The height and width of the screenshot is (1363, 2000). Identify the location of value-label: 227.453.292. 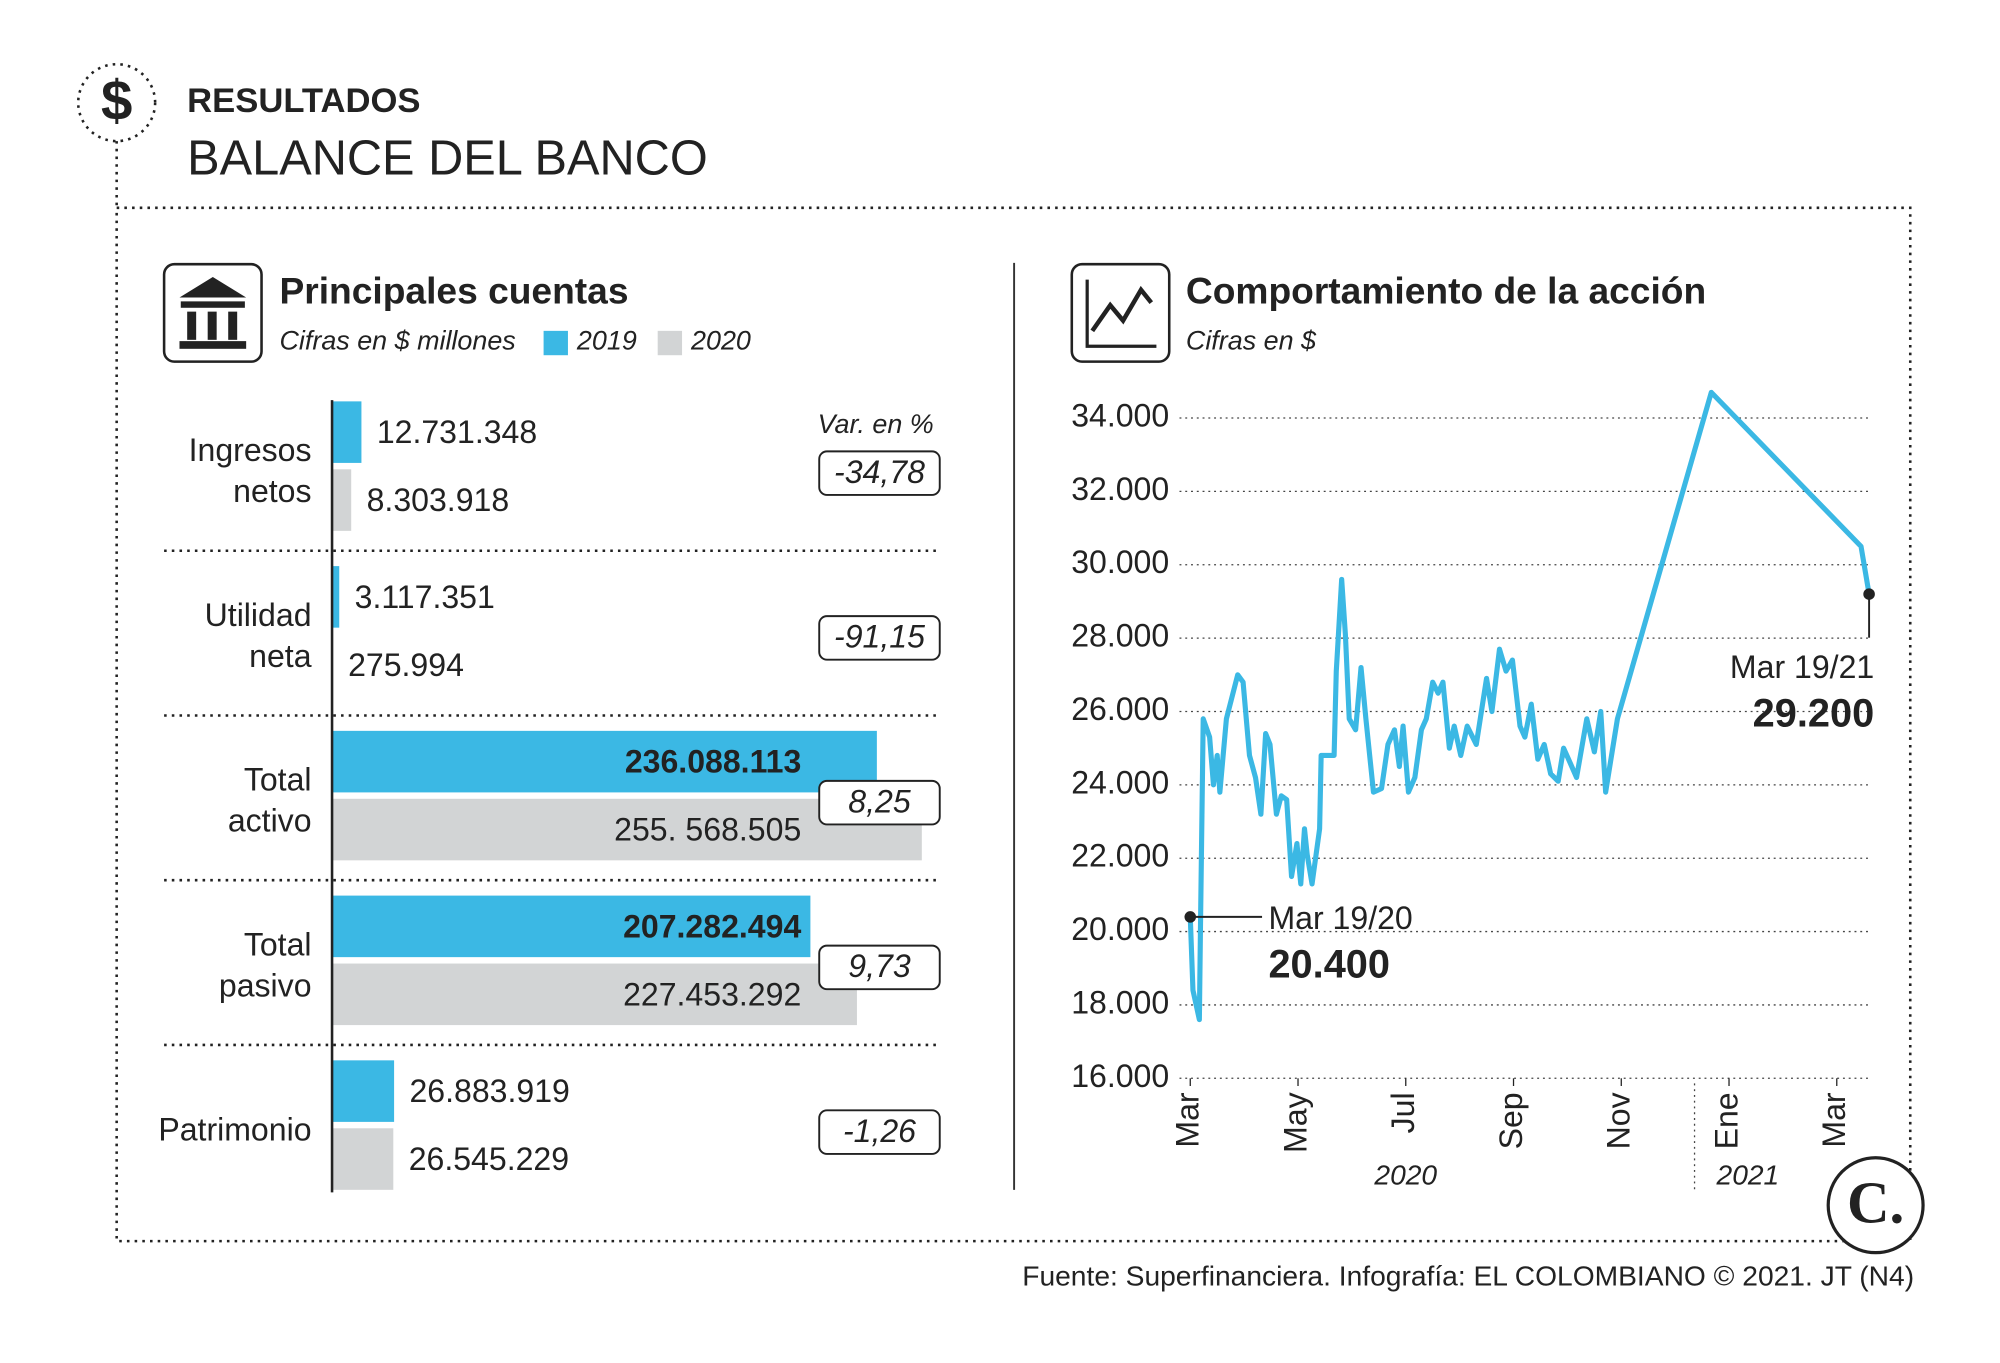
(712, 994).